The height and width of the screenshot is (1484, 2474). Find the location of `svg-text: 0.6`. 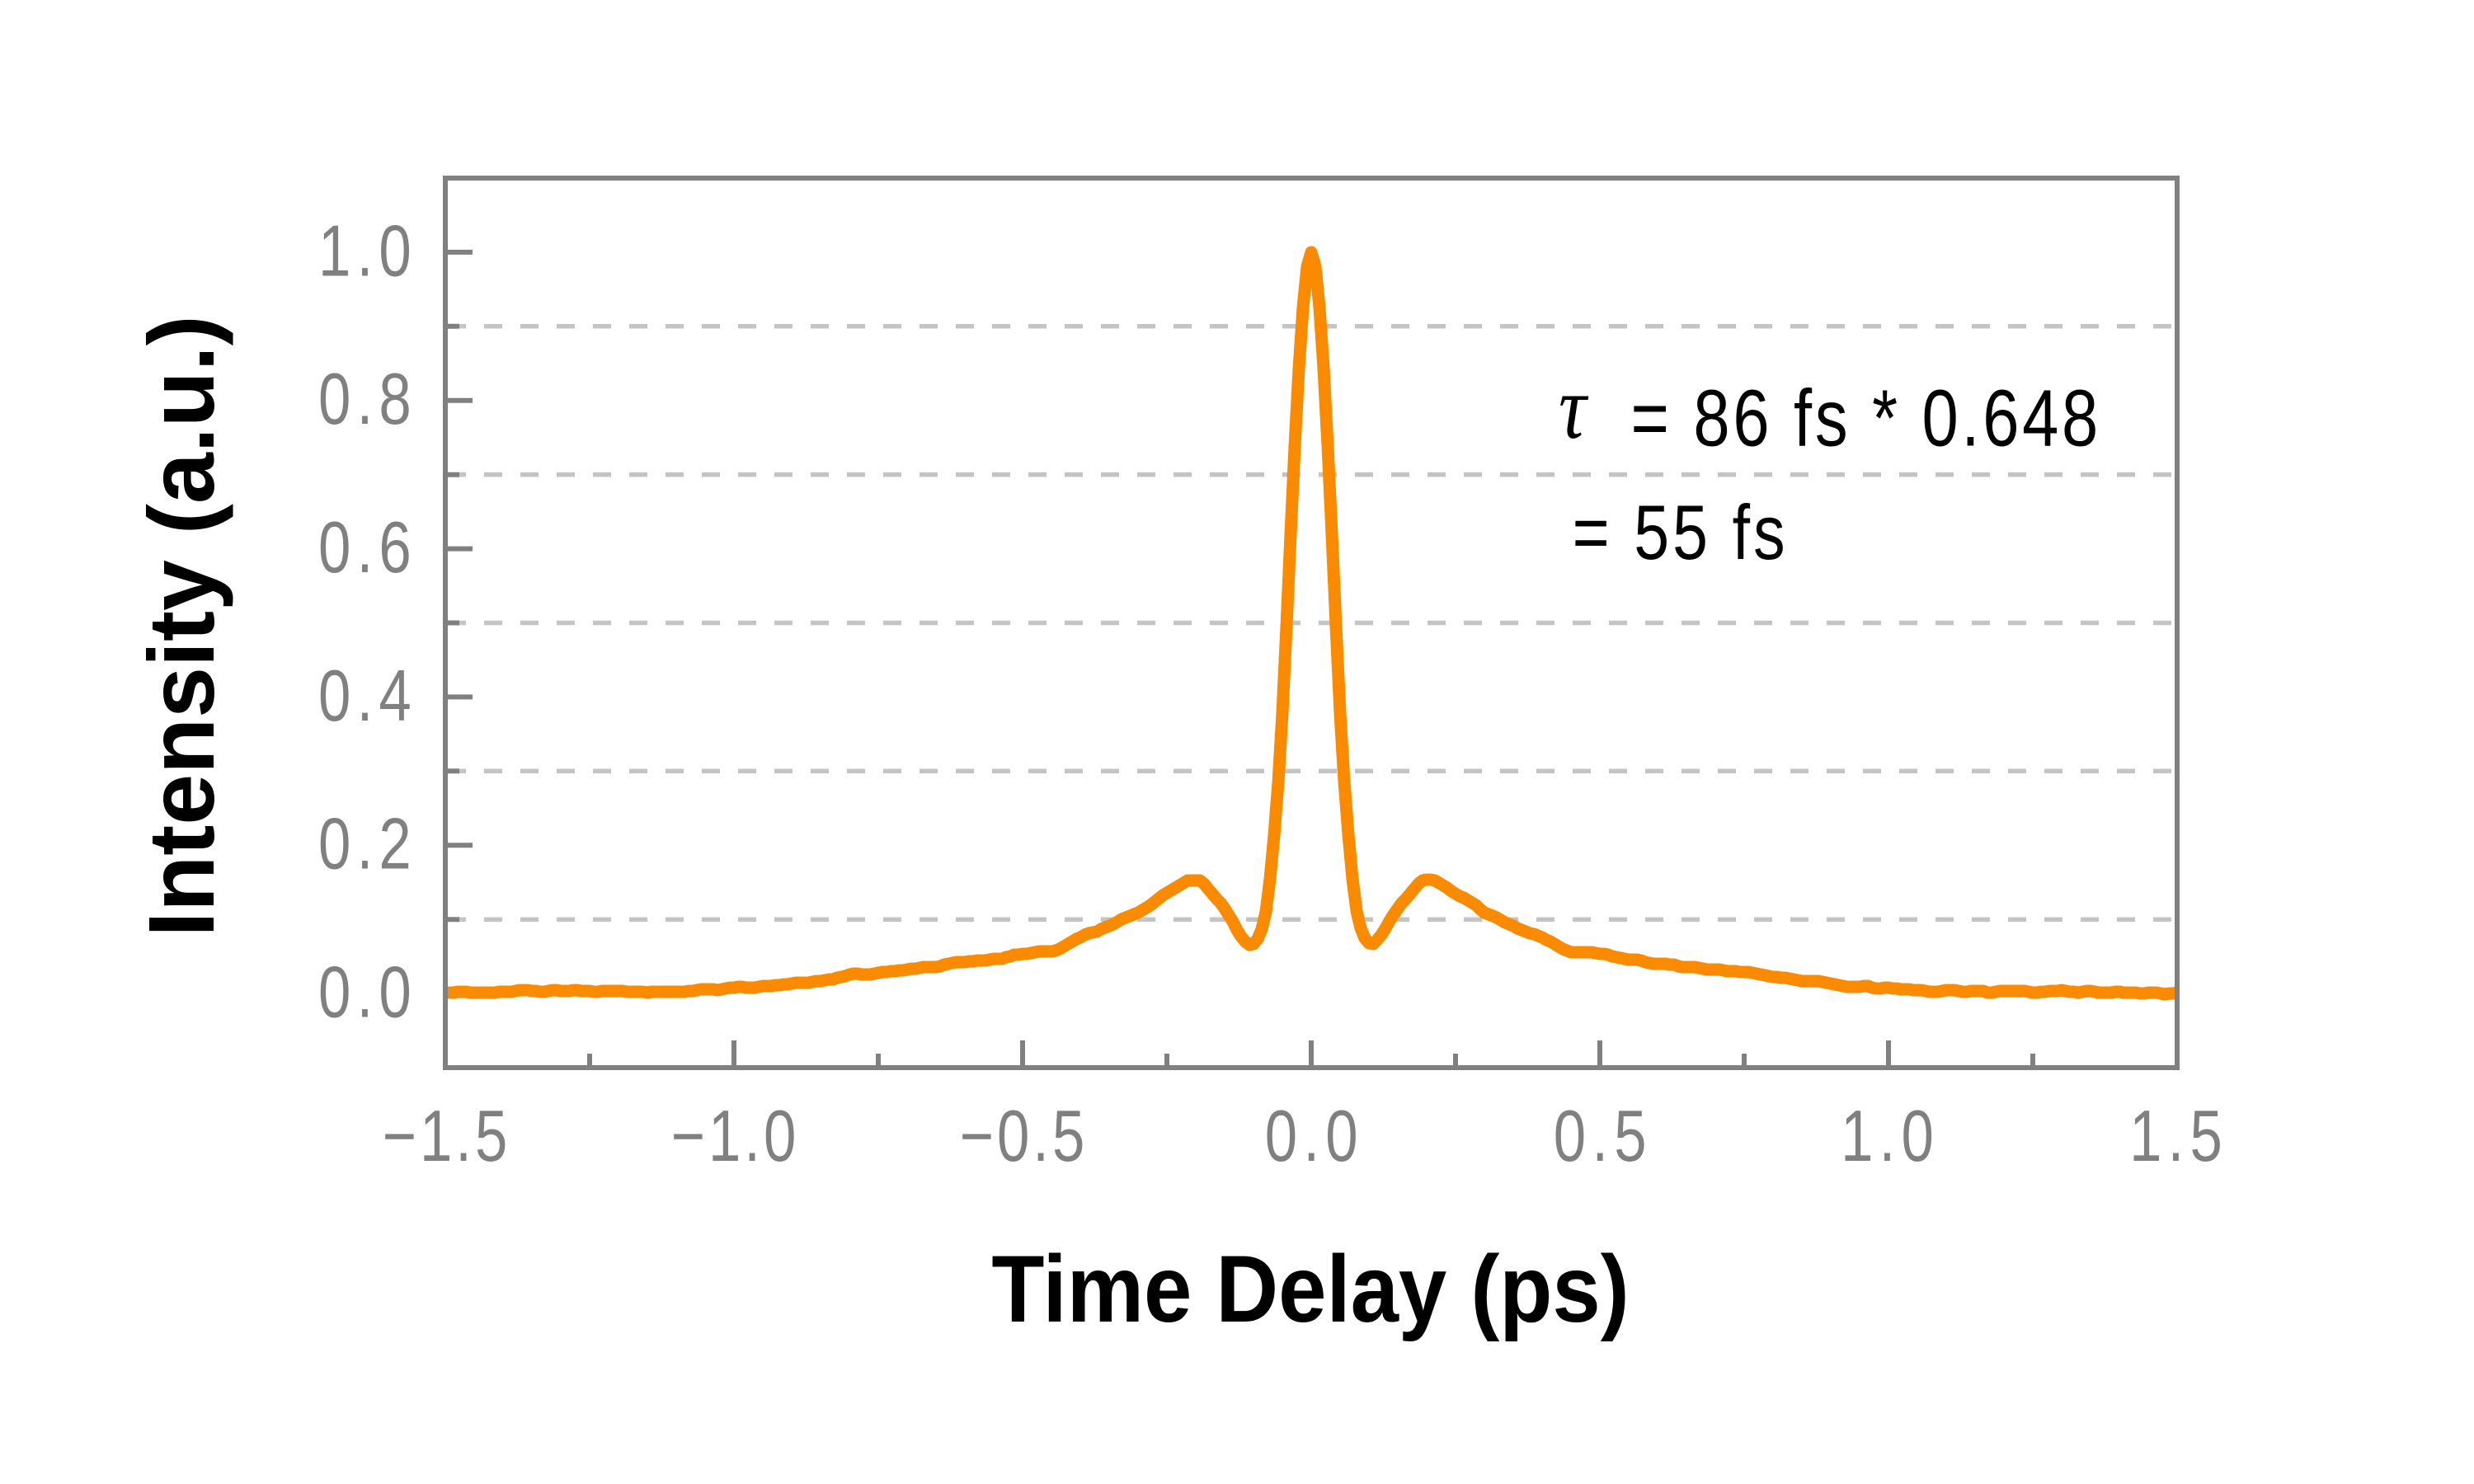

svg-text: 0.6 is located at coordinates (367, 546).